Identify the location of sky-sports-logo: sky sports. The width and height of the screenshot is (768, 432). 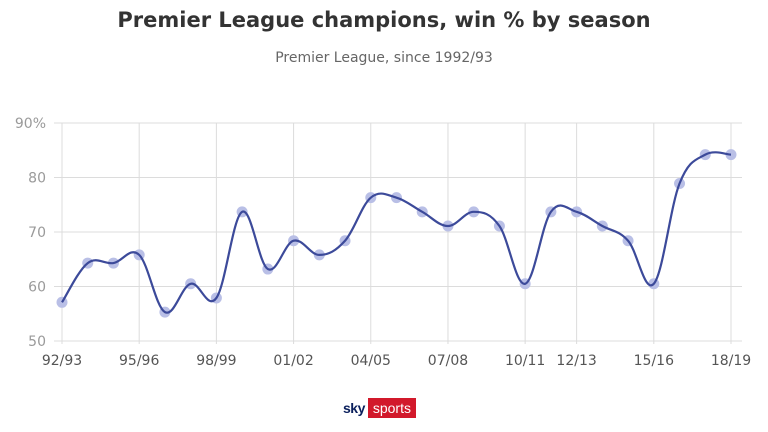
(378, 408).